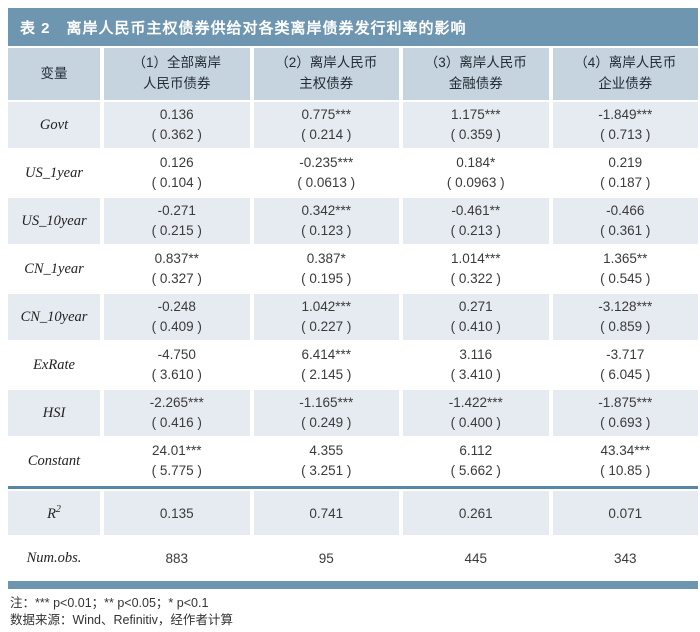 This screenshot has height=632, width=700. I want to click on header-cell-variable: 变量, so click(54, 74).